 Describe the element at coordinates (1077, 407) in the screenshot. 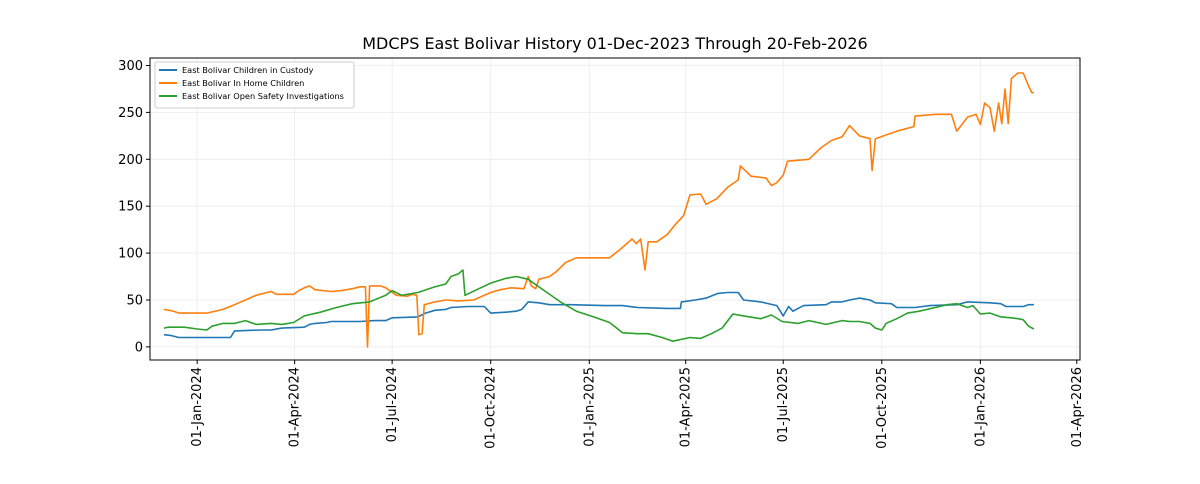

I see `x-tick-label: 01-Apr-2026` at that location.